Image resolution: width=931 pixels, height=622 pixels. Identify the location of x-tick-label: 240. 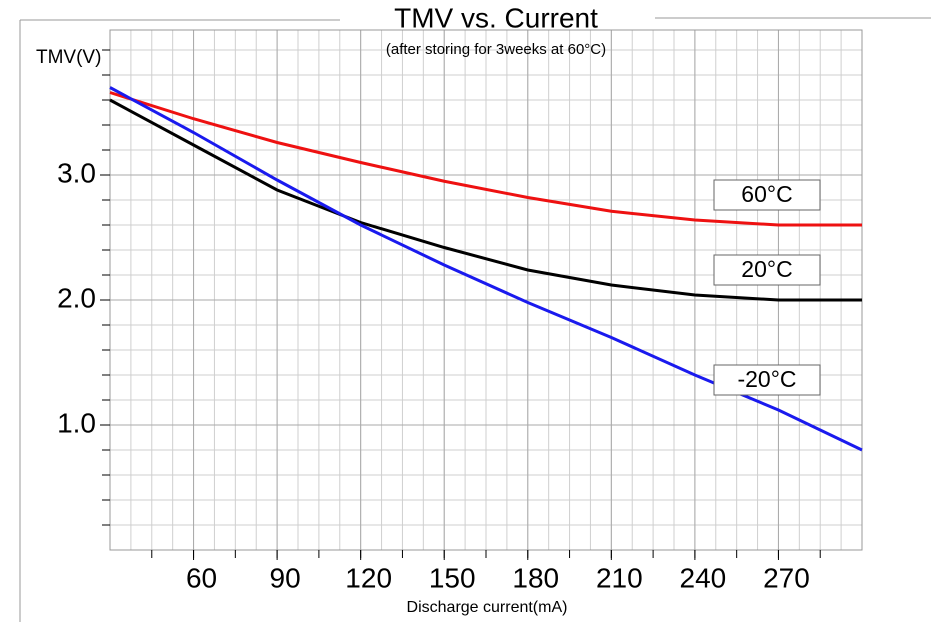
(703, 577).